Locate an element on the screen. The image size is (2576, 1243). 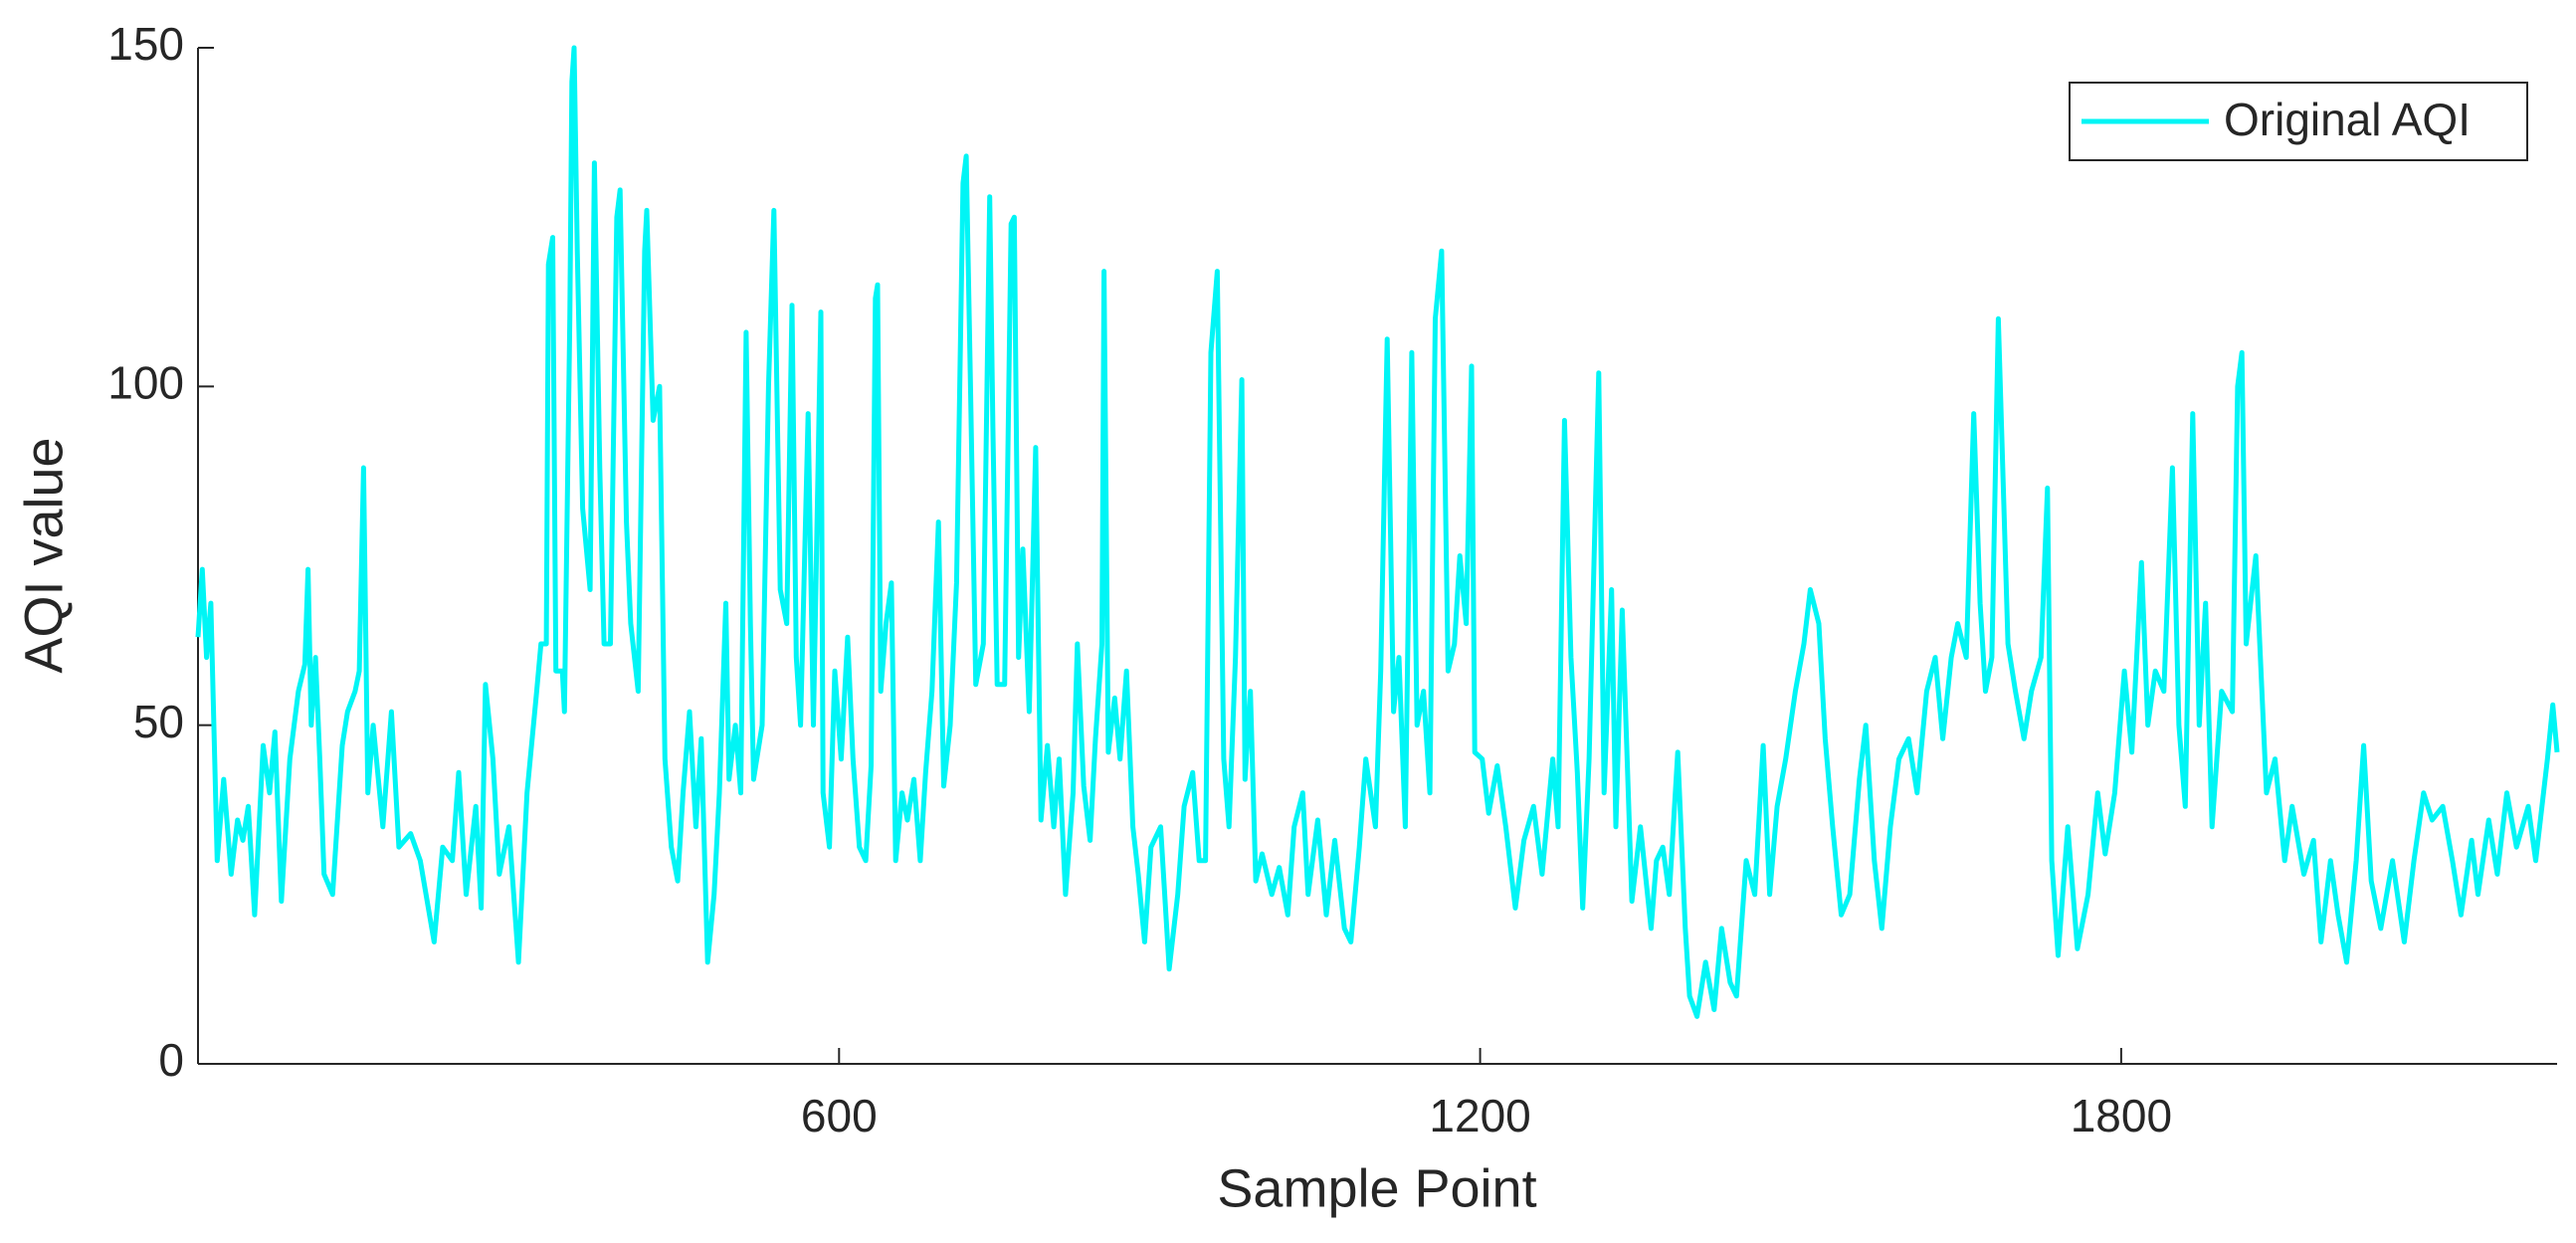
y-tick-label: 50 is located at coordinates (158, 721).